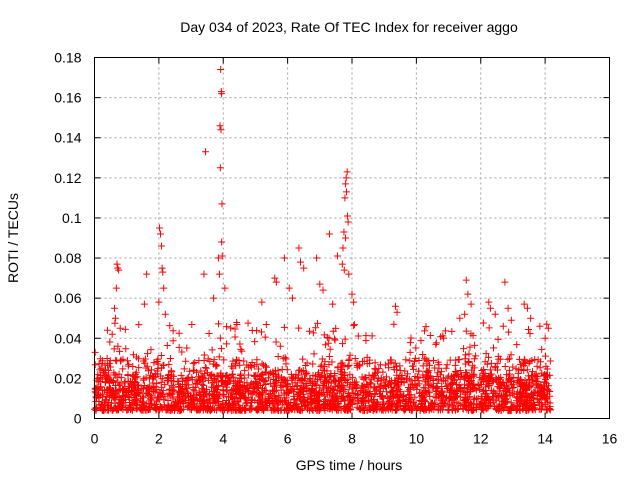 The width and height of the screenshot is (640, 480). What do you see at coordinates (67, 258) in the screenshot?
I see `y-tick-label: 0.08` at bounding box center [67, 258].